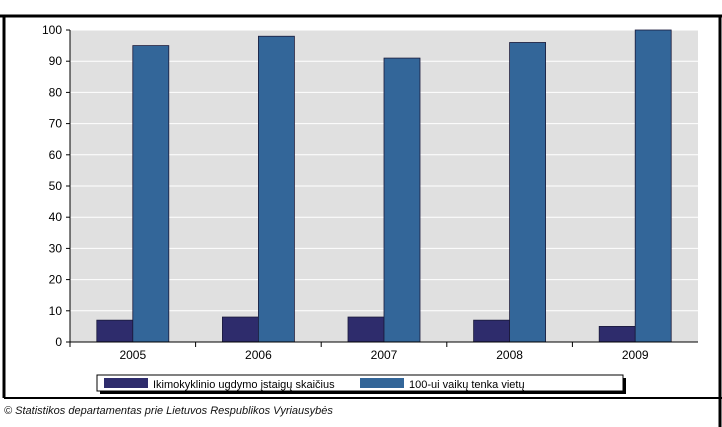  Describe the element at coordinates (56, 248) in the screenshot. I see `y-tick-label: 30` at that location.